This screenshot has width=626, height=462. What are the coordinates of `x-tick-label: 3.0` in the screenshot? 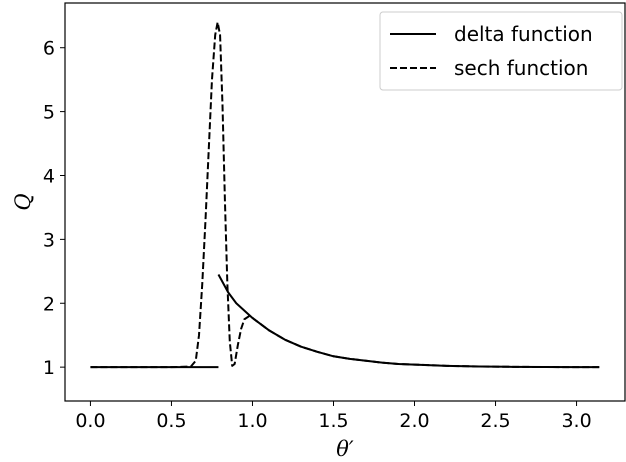 It's located at (576, 421).